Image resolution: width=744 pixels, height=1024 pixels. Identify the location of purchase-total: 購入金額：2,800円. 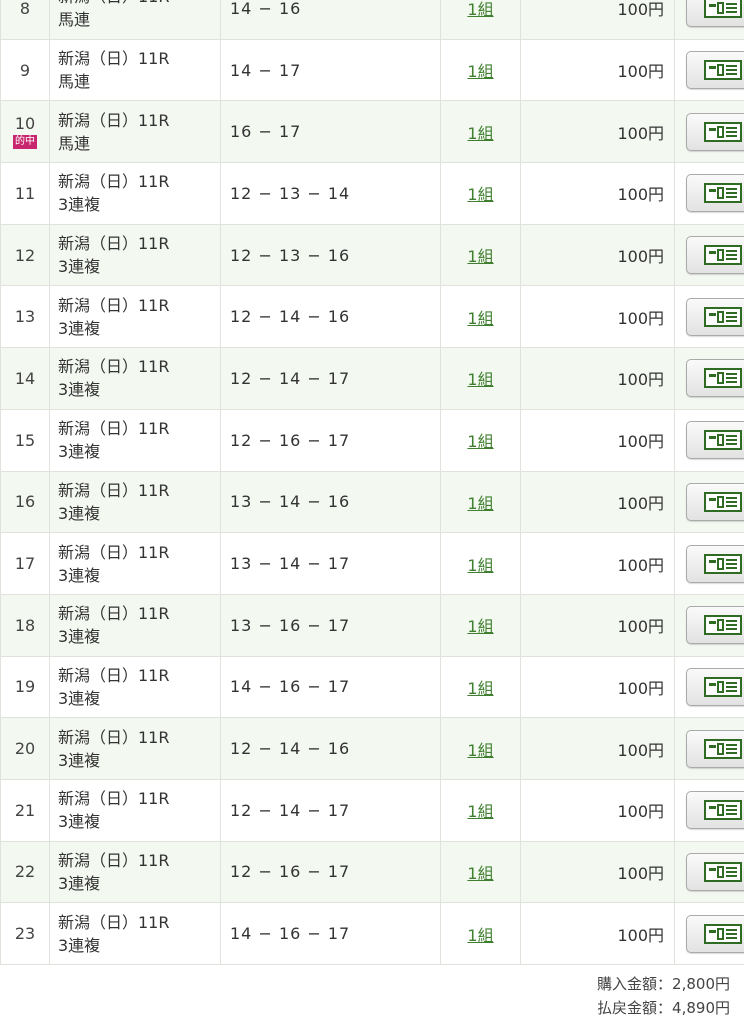
(663, 984).